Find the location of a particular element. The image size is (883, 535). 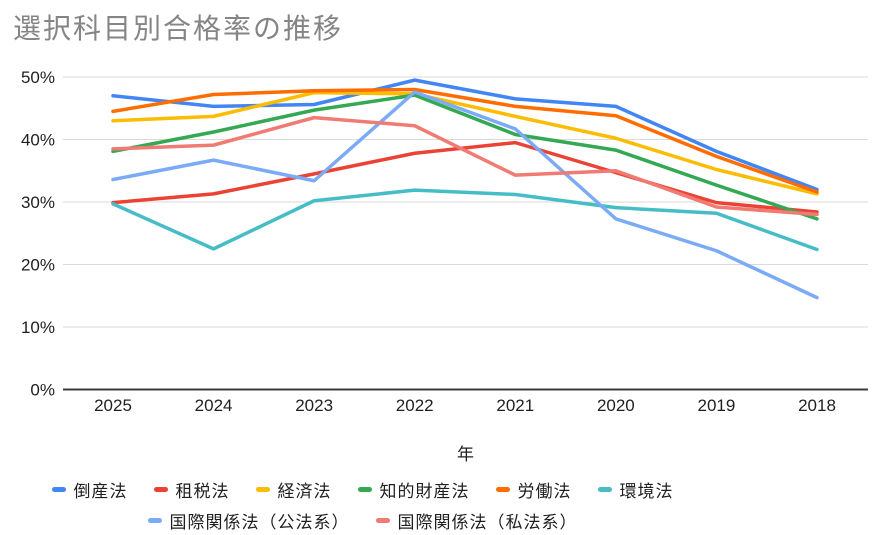

x-axis-title: 年 is located at coordinates (465, 454).